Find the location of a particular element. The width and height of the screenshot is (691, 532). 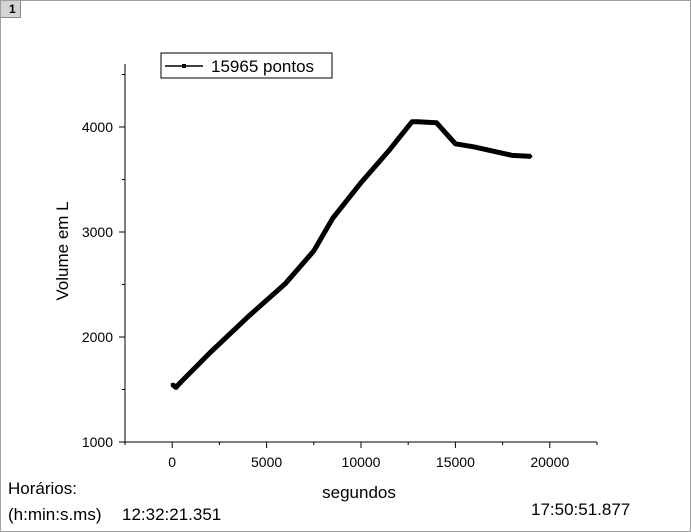

x-tick-label: 5000 is located at coordinates (266, 462).